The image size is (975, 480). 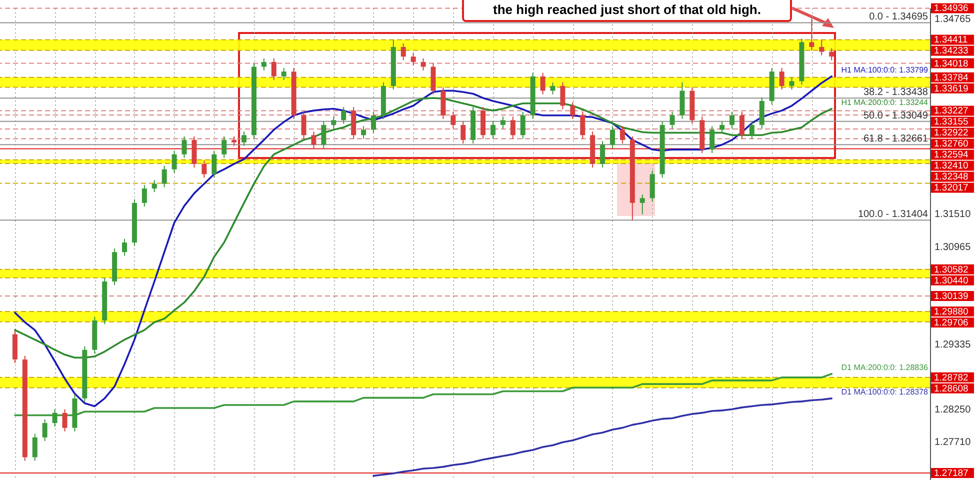 What do you see at coordinates (951, 296) in the screenshot?
I see `ref-line-label: 1.30139` at bounding box center [951, 296].